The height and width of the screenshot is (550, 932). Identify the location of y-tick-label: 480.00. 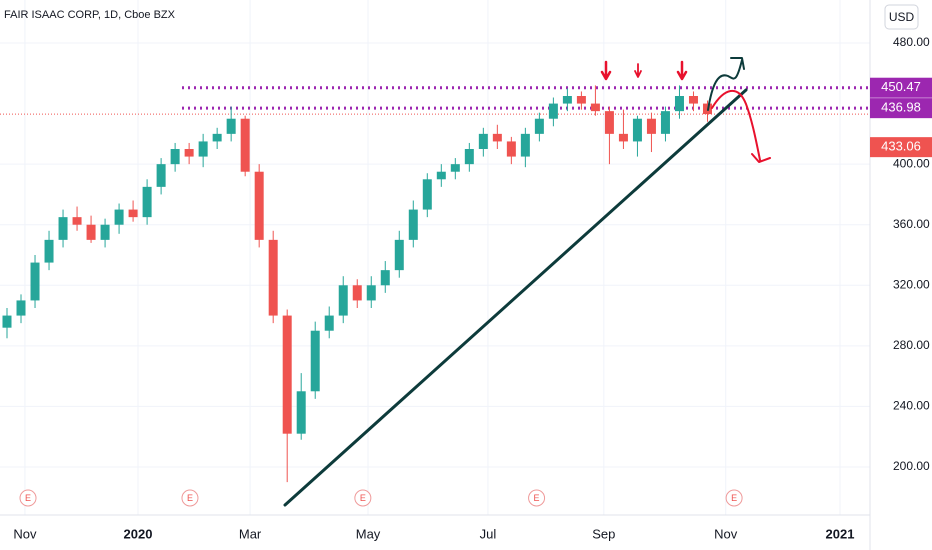
(911, 42).